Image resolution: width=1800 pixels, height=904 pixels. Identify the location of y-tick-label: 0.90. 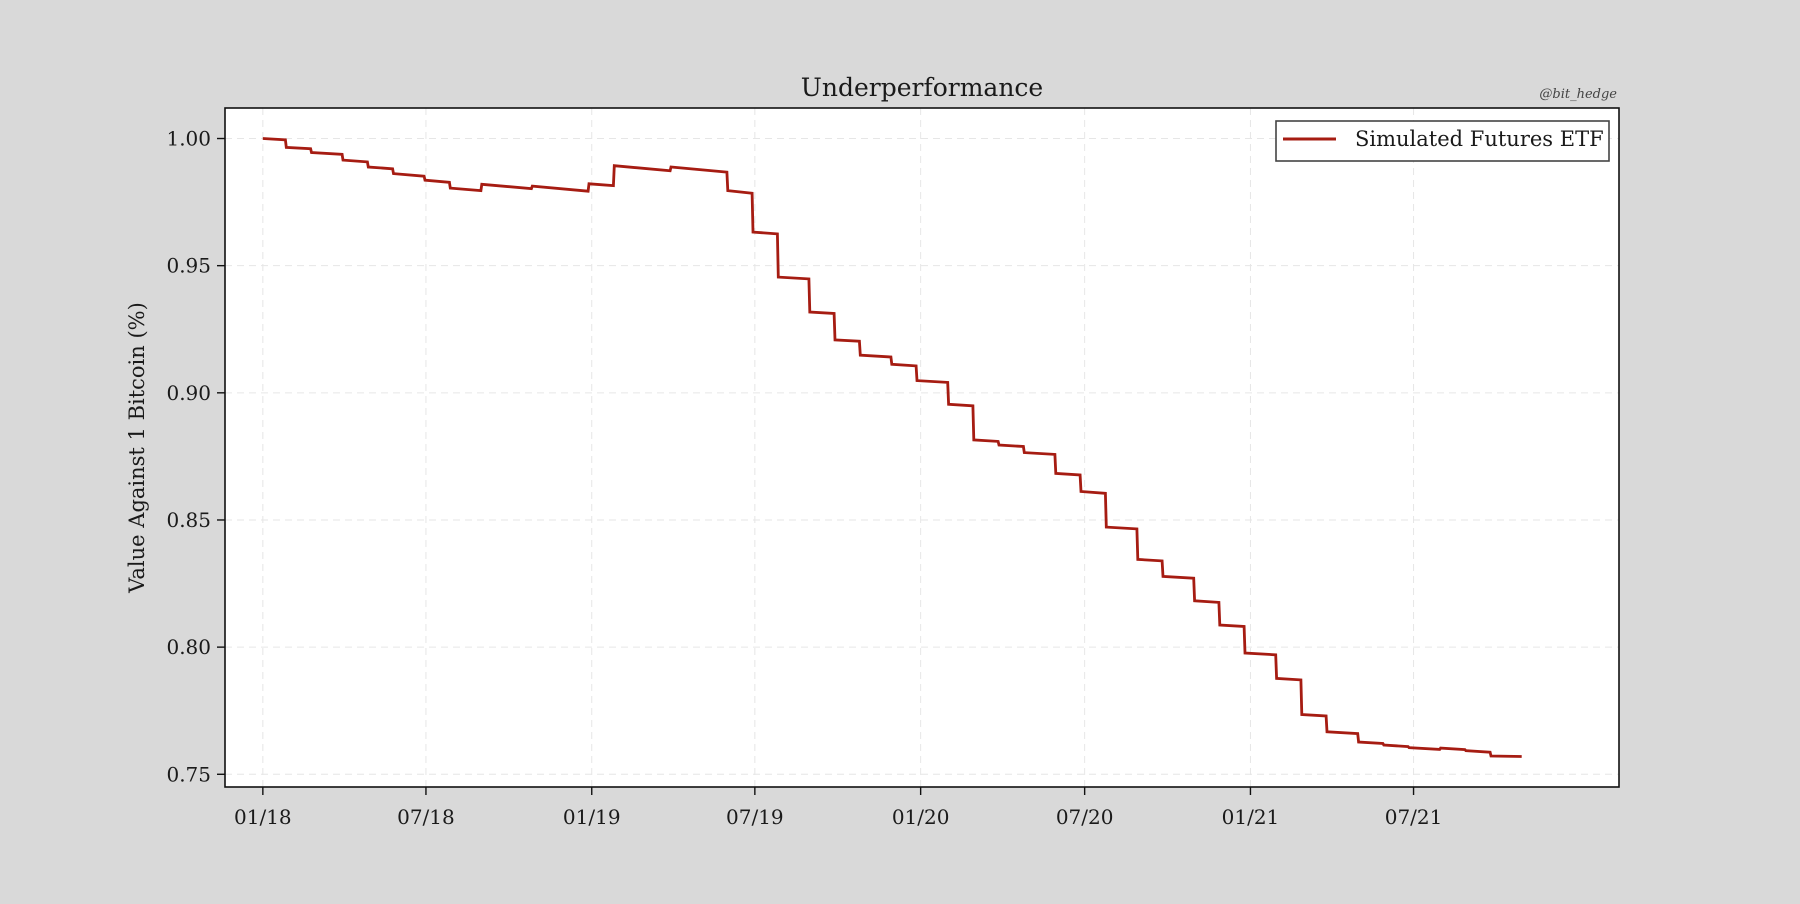
(188, 393).